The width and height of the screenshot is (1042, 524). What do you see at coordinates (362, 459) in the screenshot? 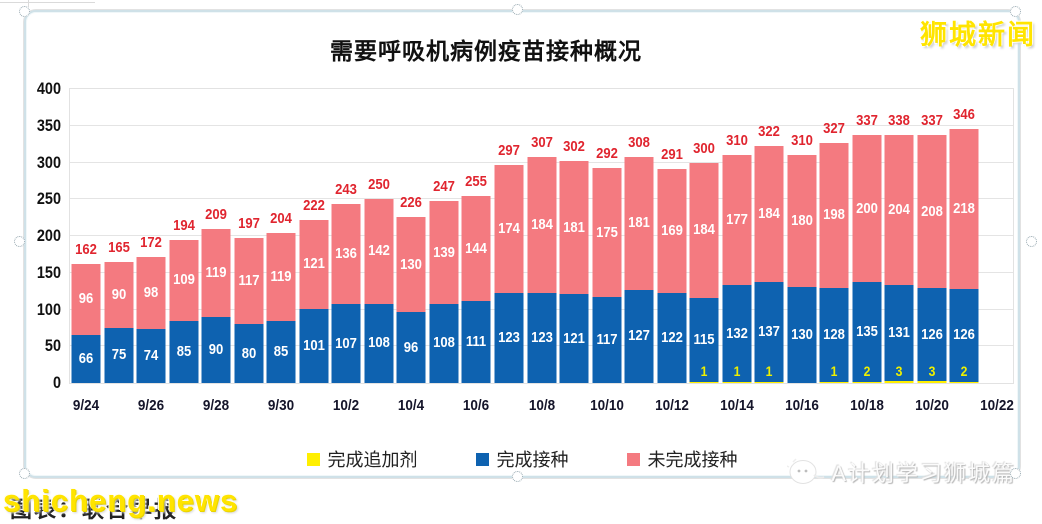
I see `legend-item-booster: 完成追加剂` at bounding box center [362, 459].